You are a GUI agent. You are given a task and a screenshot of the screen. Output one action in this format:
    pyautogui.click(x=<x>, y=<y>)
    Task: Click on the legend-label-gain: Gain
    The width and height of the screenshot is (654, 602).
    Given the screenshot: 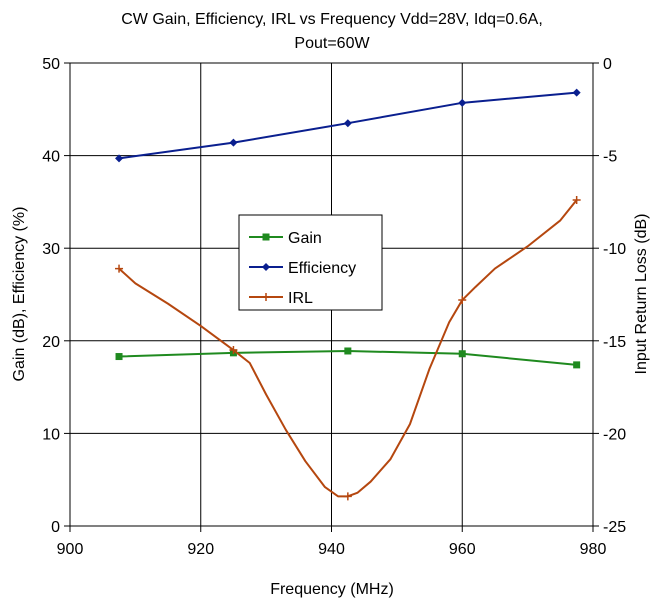 What is the action you would take?
    pyautogui.click(x=305, y=238)
    